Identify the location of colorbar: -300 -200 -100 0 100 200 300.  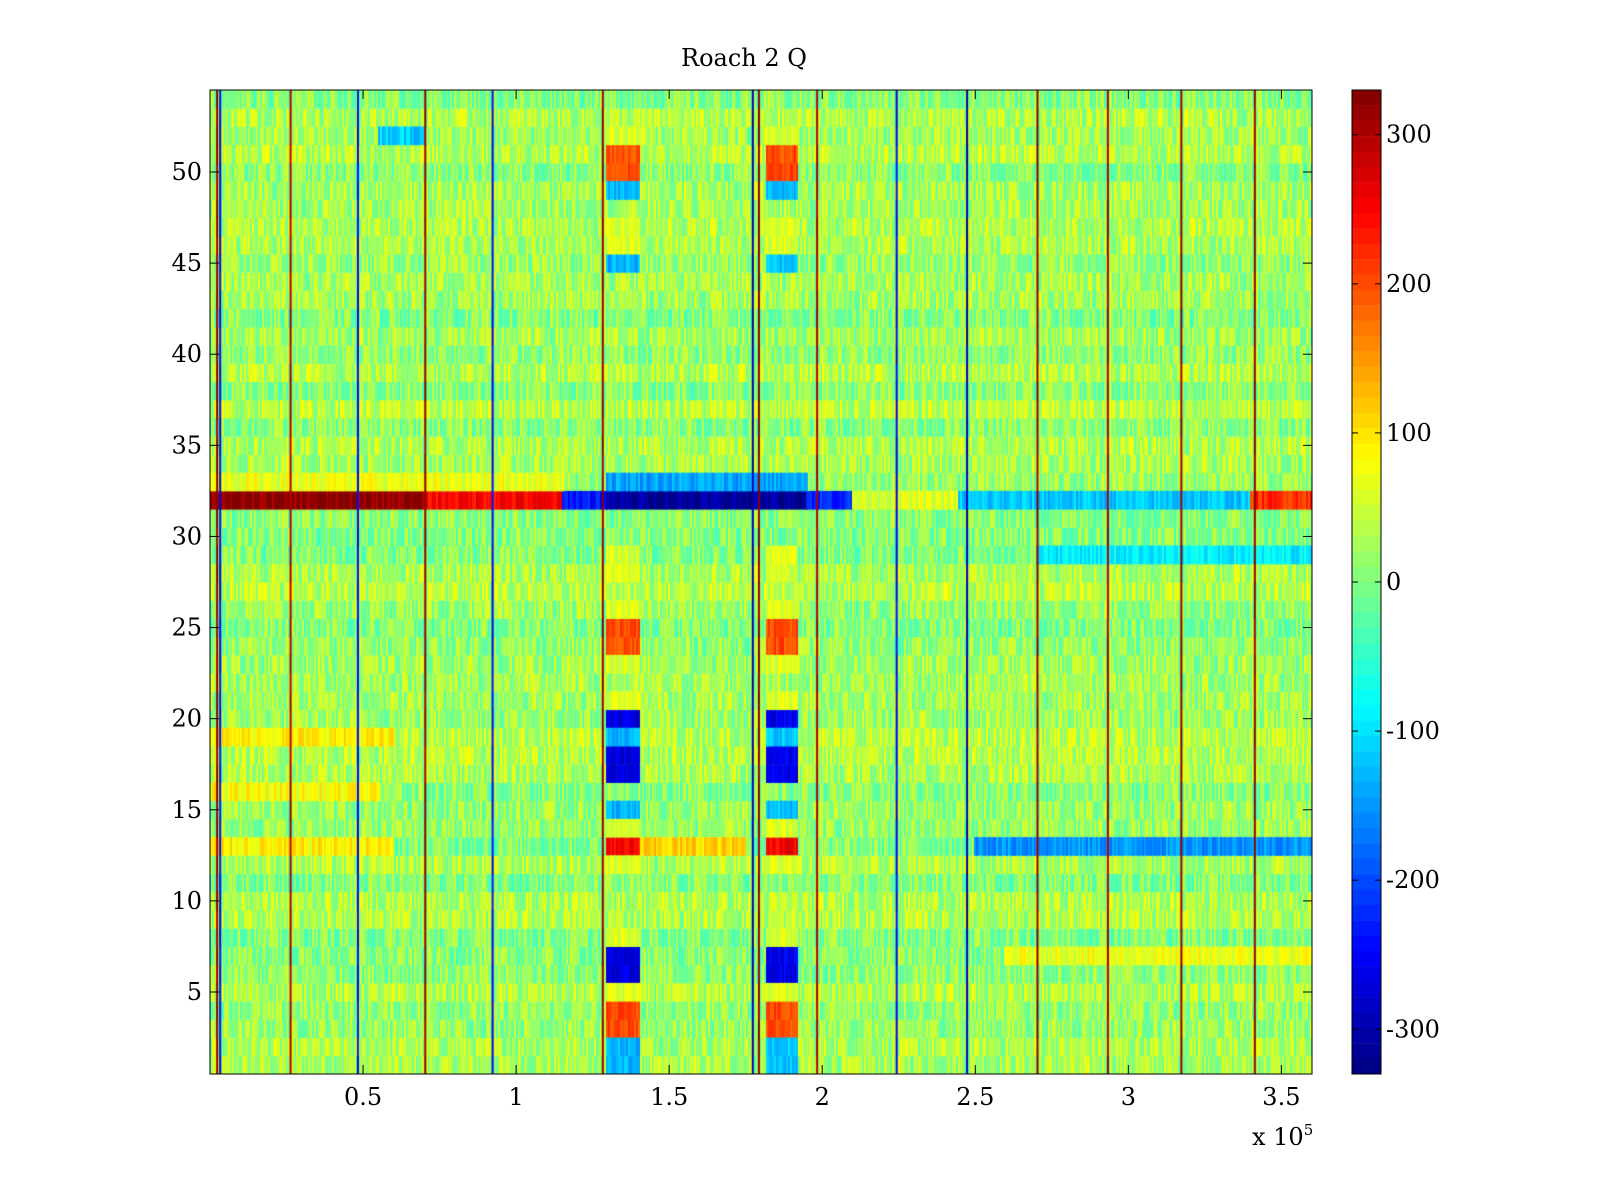
(1395, 582).